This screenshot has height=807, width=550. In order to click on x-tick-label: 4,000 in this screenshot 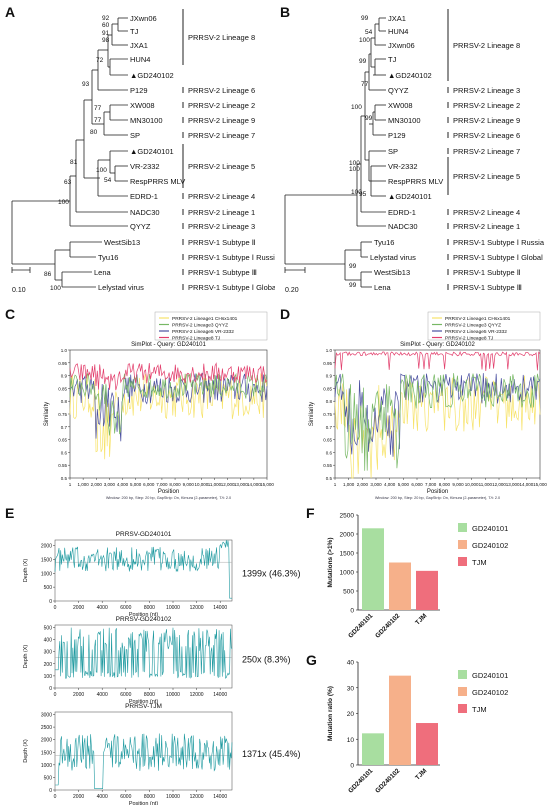, I will do `click(123, 484)`.